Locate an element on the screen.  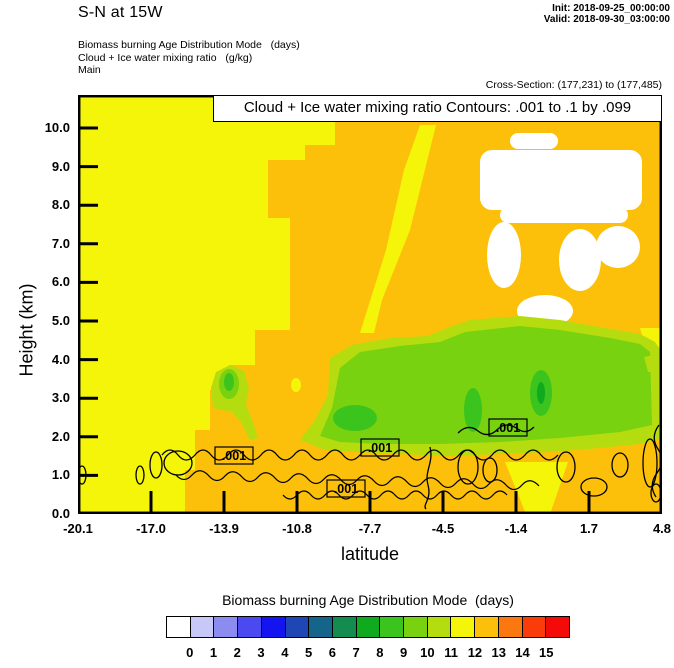
x-tick-label: -10.8 is located at coordinates (297, 528).